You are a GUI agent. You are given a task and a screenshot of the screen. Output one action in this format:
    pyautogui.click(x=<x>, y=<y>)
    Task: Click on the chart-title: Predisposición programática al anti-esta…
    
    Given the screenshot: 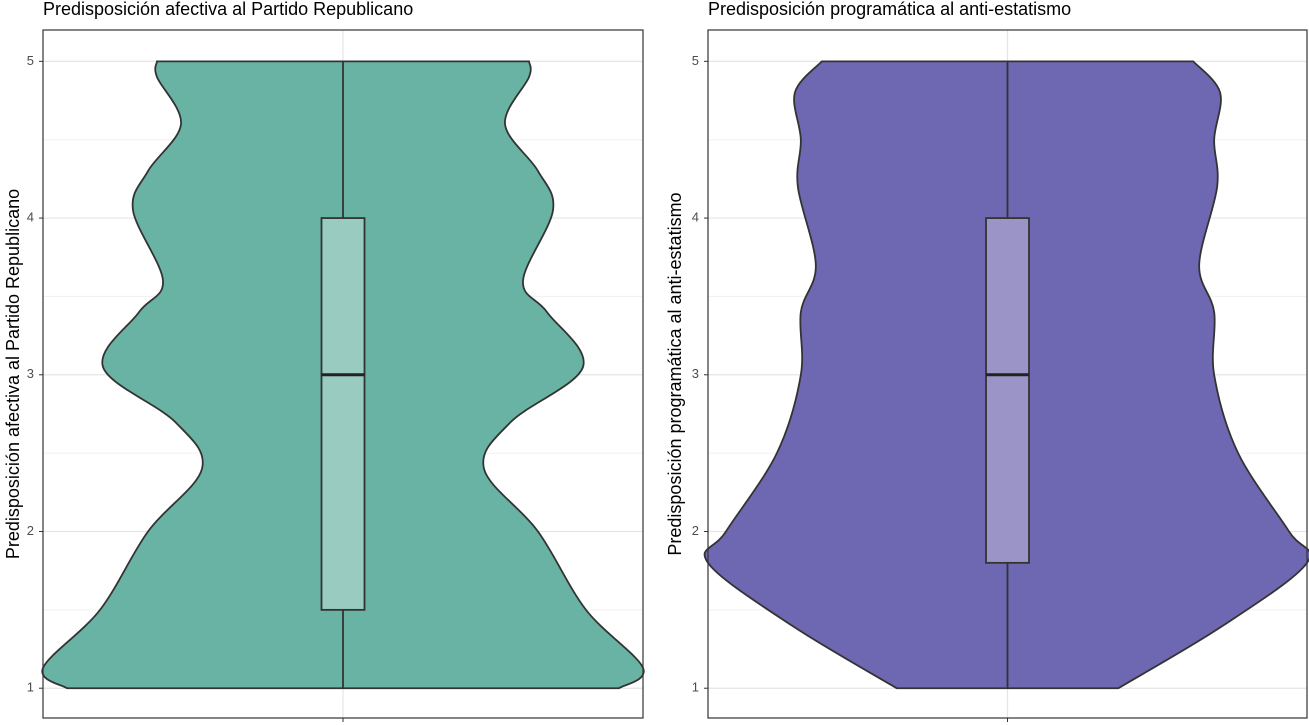 What is the action you would take?
    pyautogui.click(x=889, y=9)
    